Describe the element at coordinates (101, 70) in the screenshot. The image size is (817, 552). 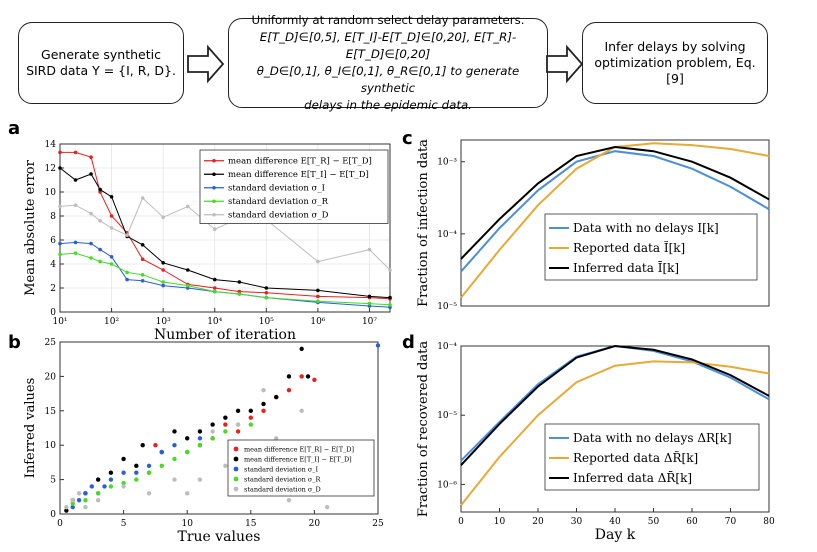
I see `flow-box-generate-line2: SIRD data Y = {I, R, D}.` at that location.